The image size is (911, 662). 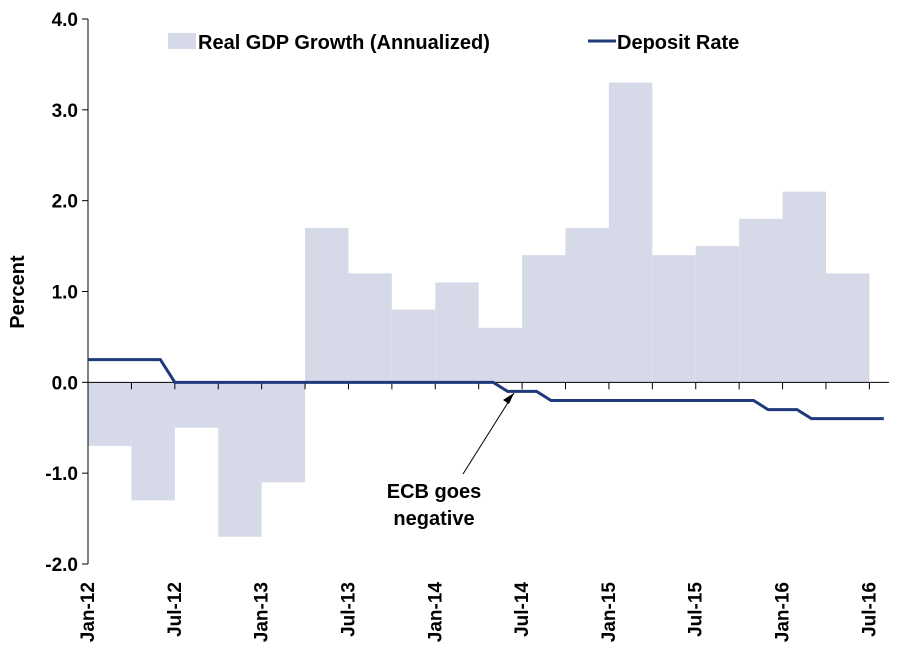 What do you see at coordinates (457, 332) in the screenshot?
I see `gdp-bar-2014-Q1` at bounding box center [457, 332].